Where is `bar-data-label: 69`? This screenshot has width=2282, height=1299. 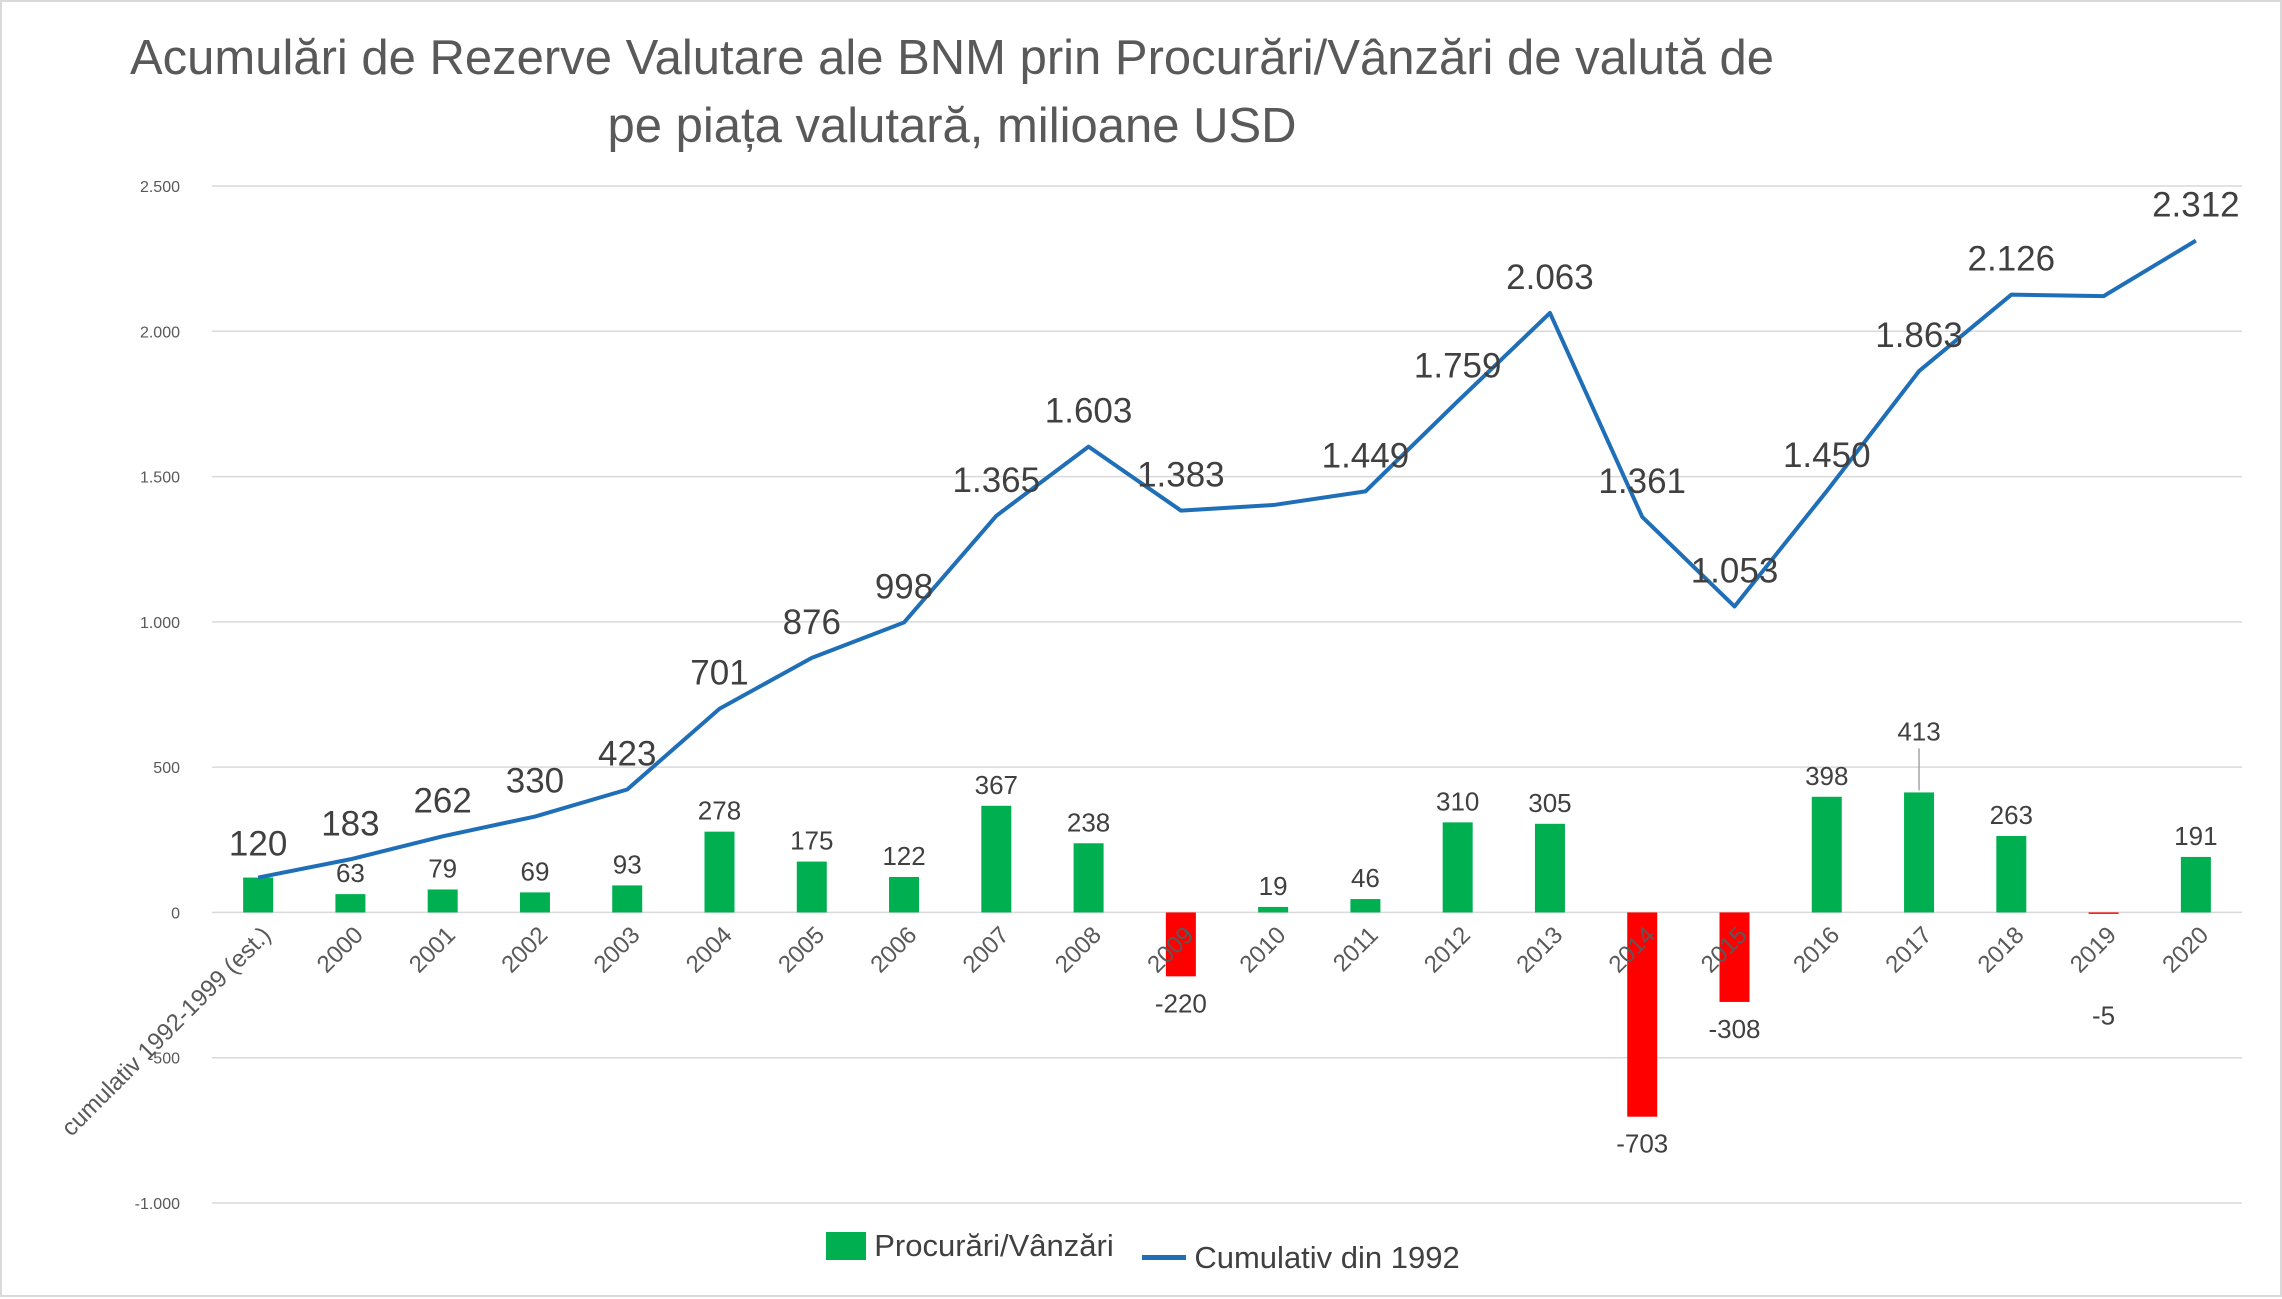
bar-data-label: 69 is located at coordinates (534, 871).